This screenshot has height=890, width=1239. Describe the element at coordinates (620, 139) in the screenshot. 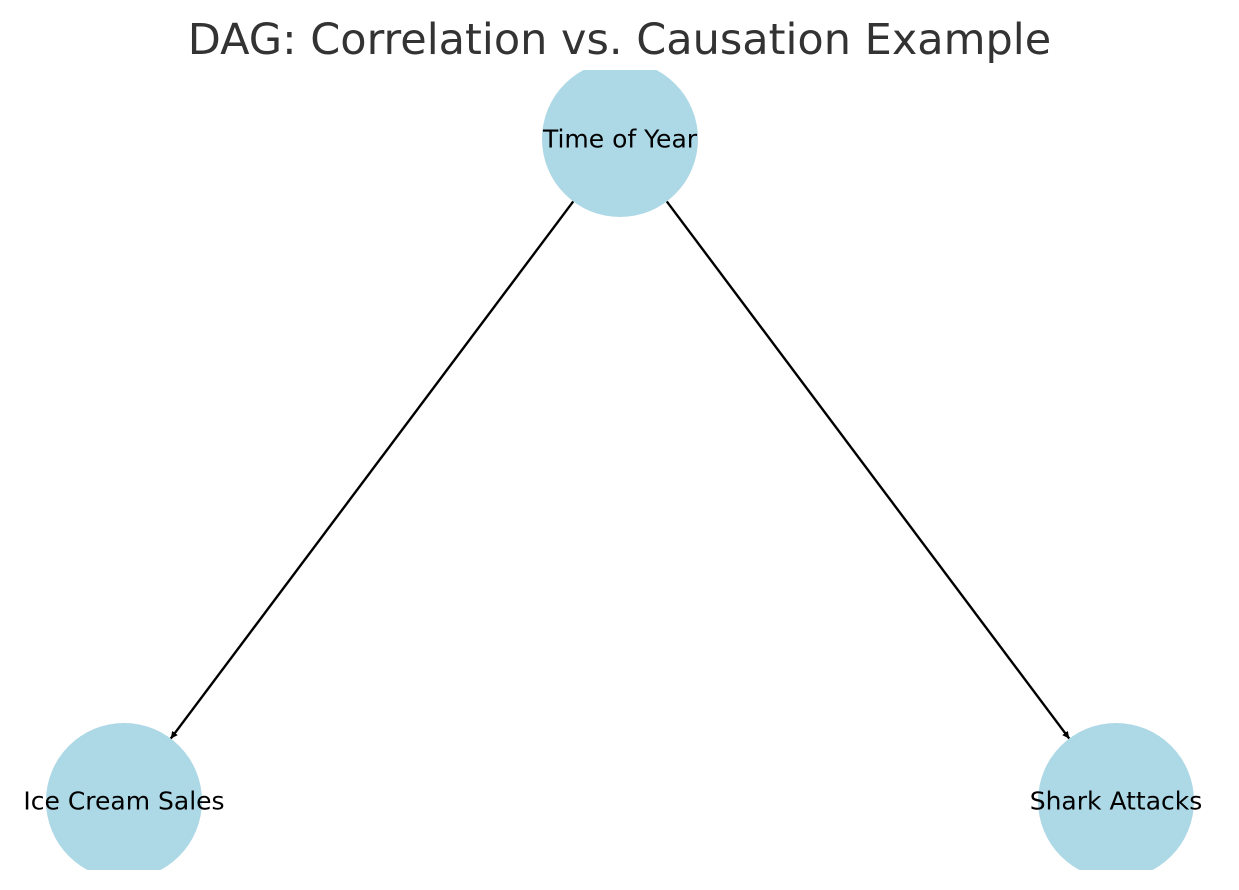

I see `node-label-time: Time of Year` at that location.